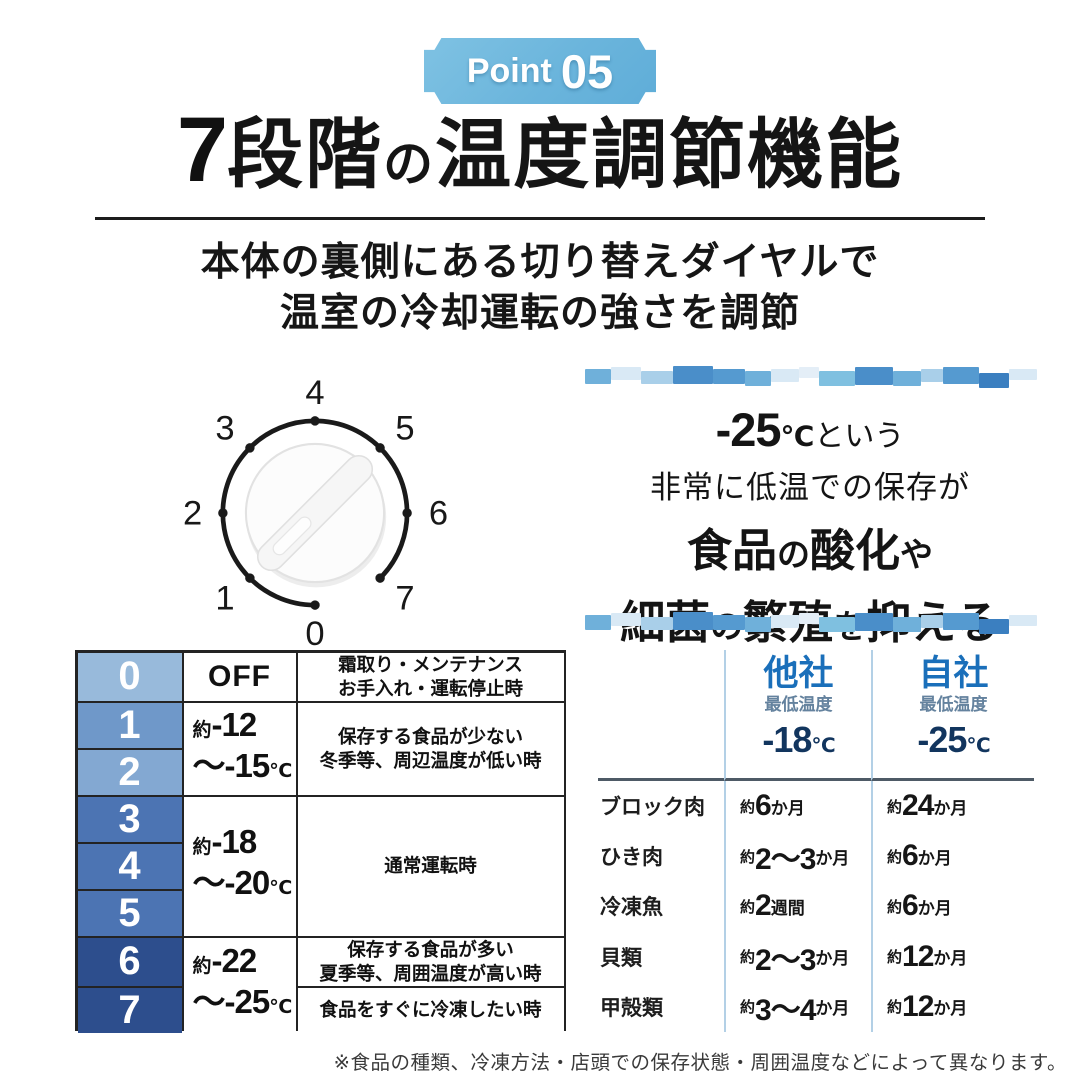 The height and width of the screenshot is (1080, 1080). Describe the element at coordinates (793, 554) in the screenshot. I see `benefit-line3-particle1: の` at that location.